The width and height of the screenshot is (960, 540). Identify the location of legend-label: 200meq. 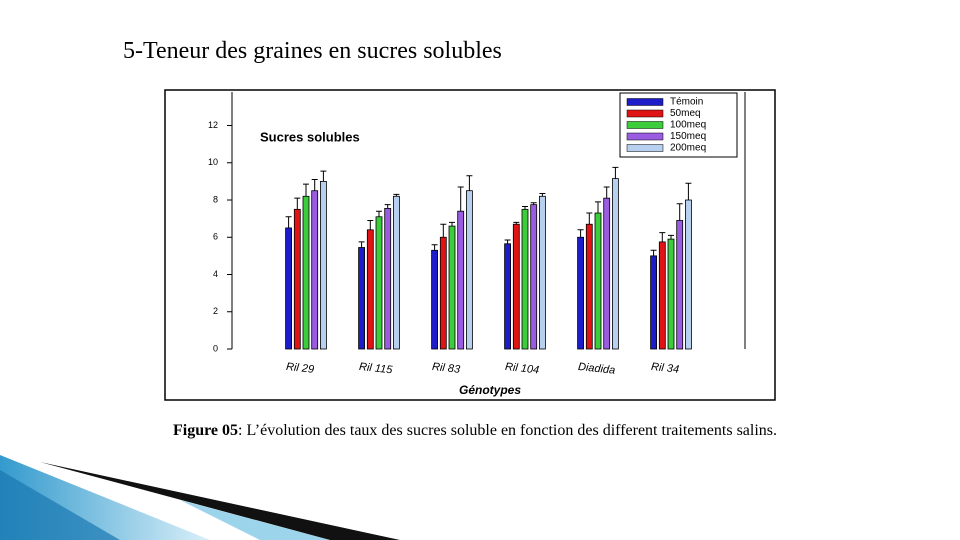
(688, 148).